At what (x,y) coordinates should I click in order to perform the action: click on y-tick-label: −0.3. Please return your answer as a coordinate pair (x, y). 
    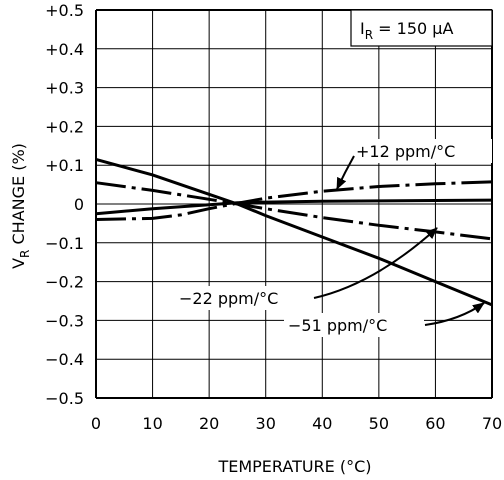
    Looking at the image, I should click on (64, 320).